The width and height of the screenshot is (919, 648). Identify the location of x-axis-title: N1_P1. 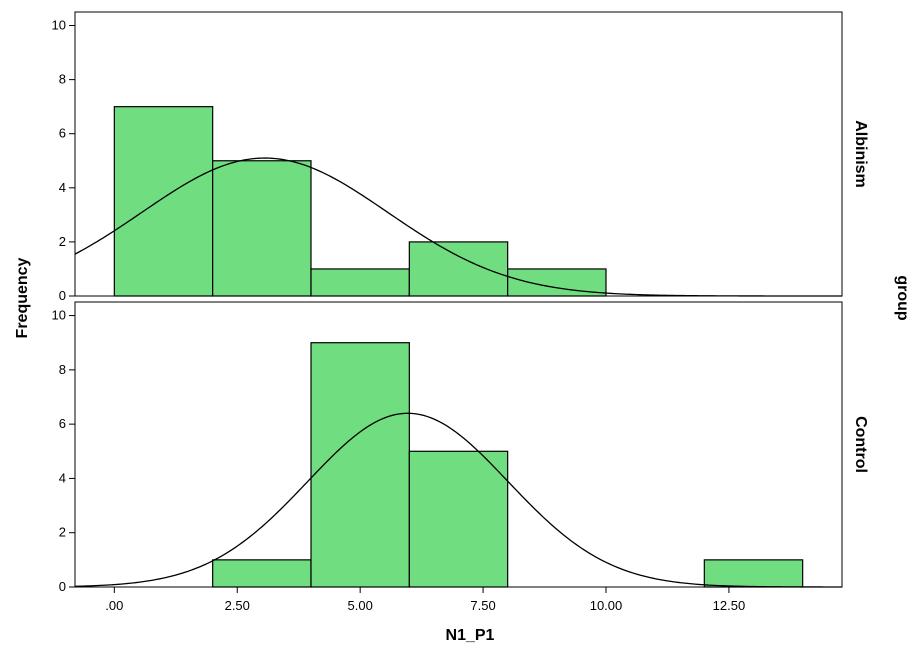
(470, 635).